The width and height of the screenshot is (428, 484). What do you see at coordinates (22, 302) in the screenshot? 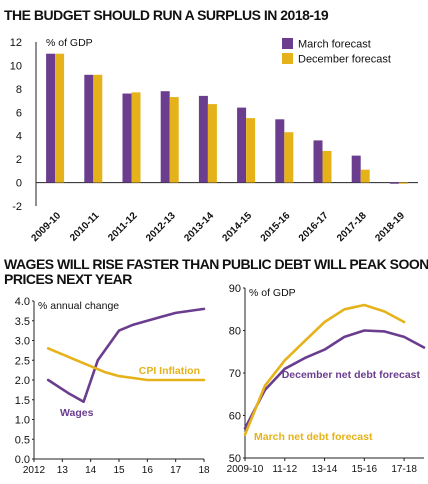
I see `y-tick-label: 4.0` at bounding box center [22, 302].